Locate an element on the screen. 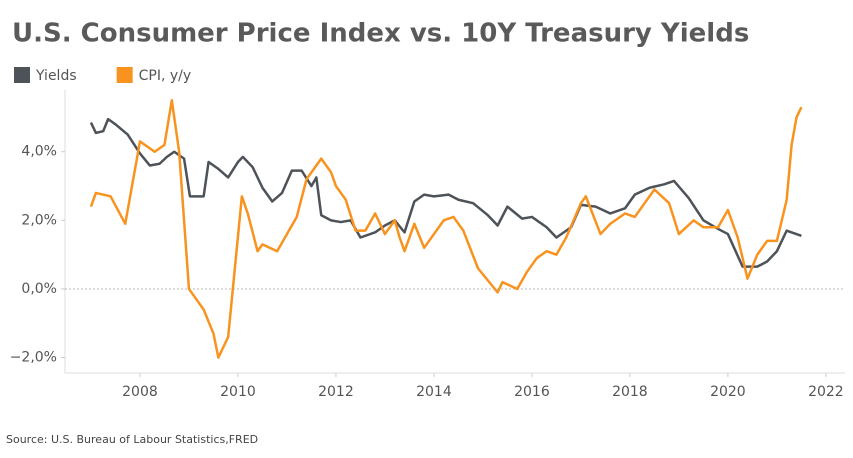 The height and width of the screenshot is (458, 853). x-tick-label: 2016 is located at coordinates (532, 392).